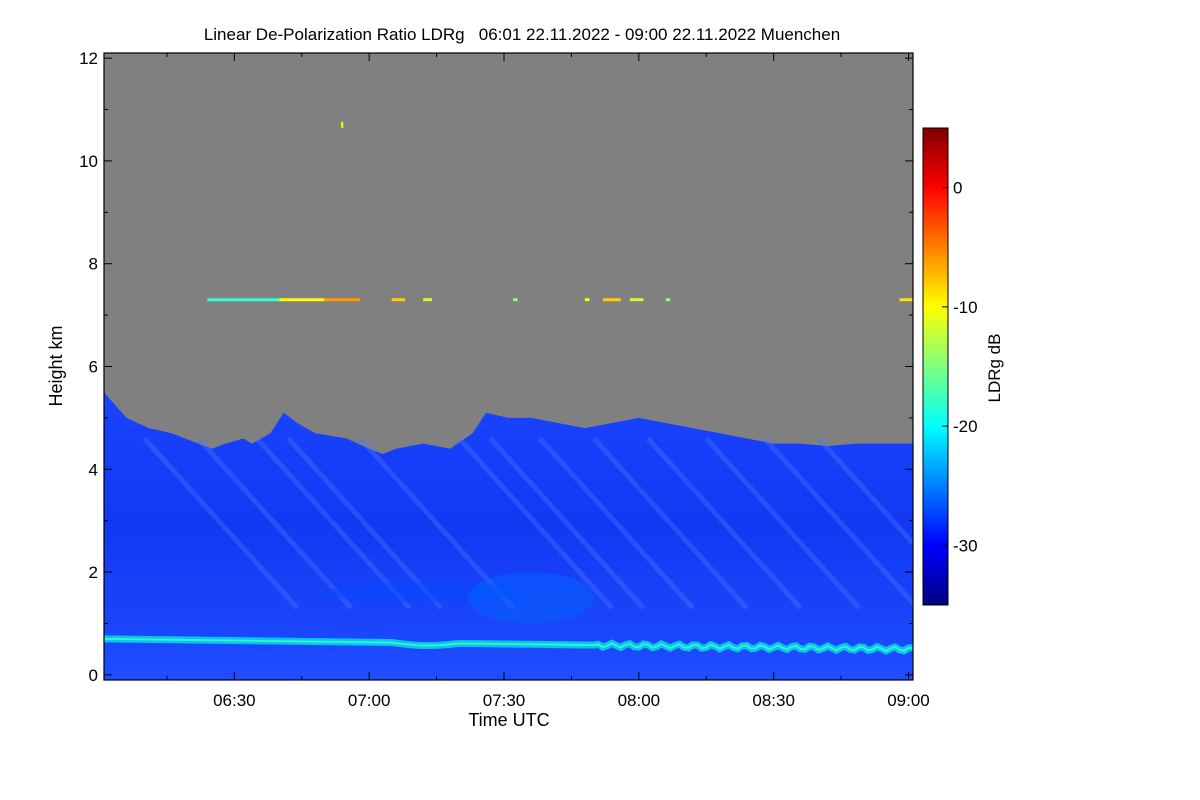  Describe the element at coordinates (234, 700) in the screenshot. I see `x-tick-label: 06:30` at that location.